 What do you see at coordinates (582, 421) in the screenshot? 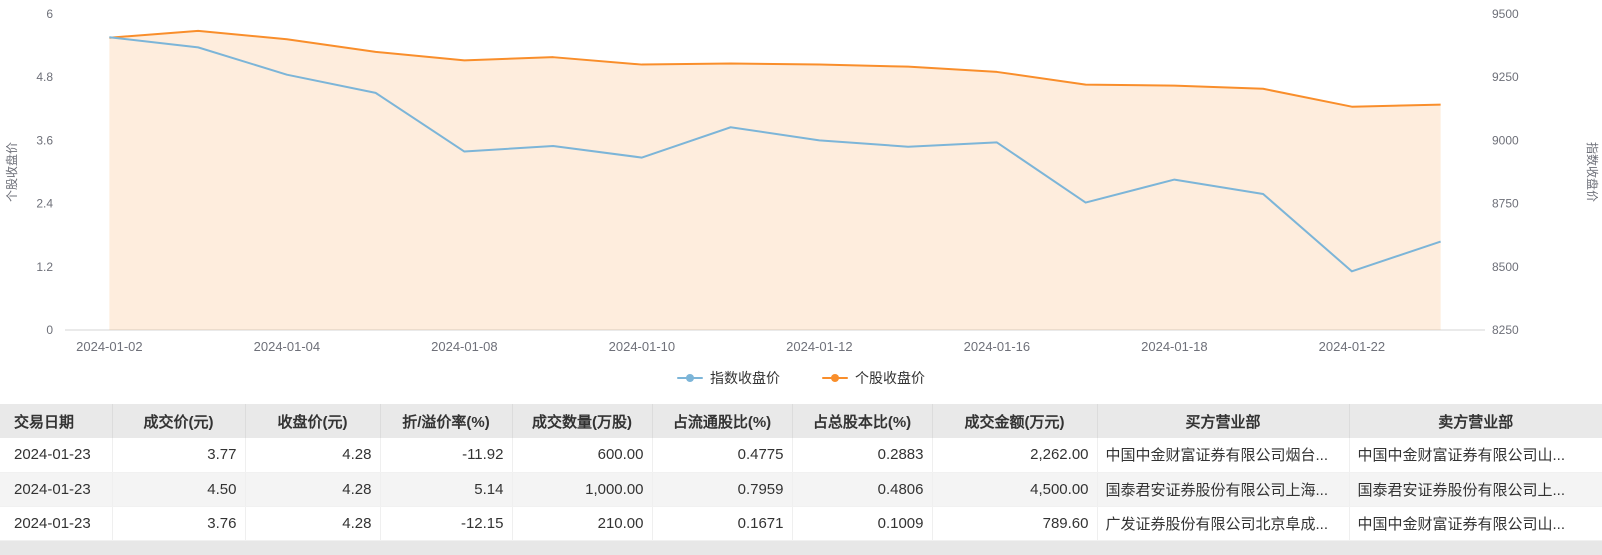
I see `column-header-volume: 成交数量(万股)` at bounding box center [582, 421].